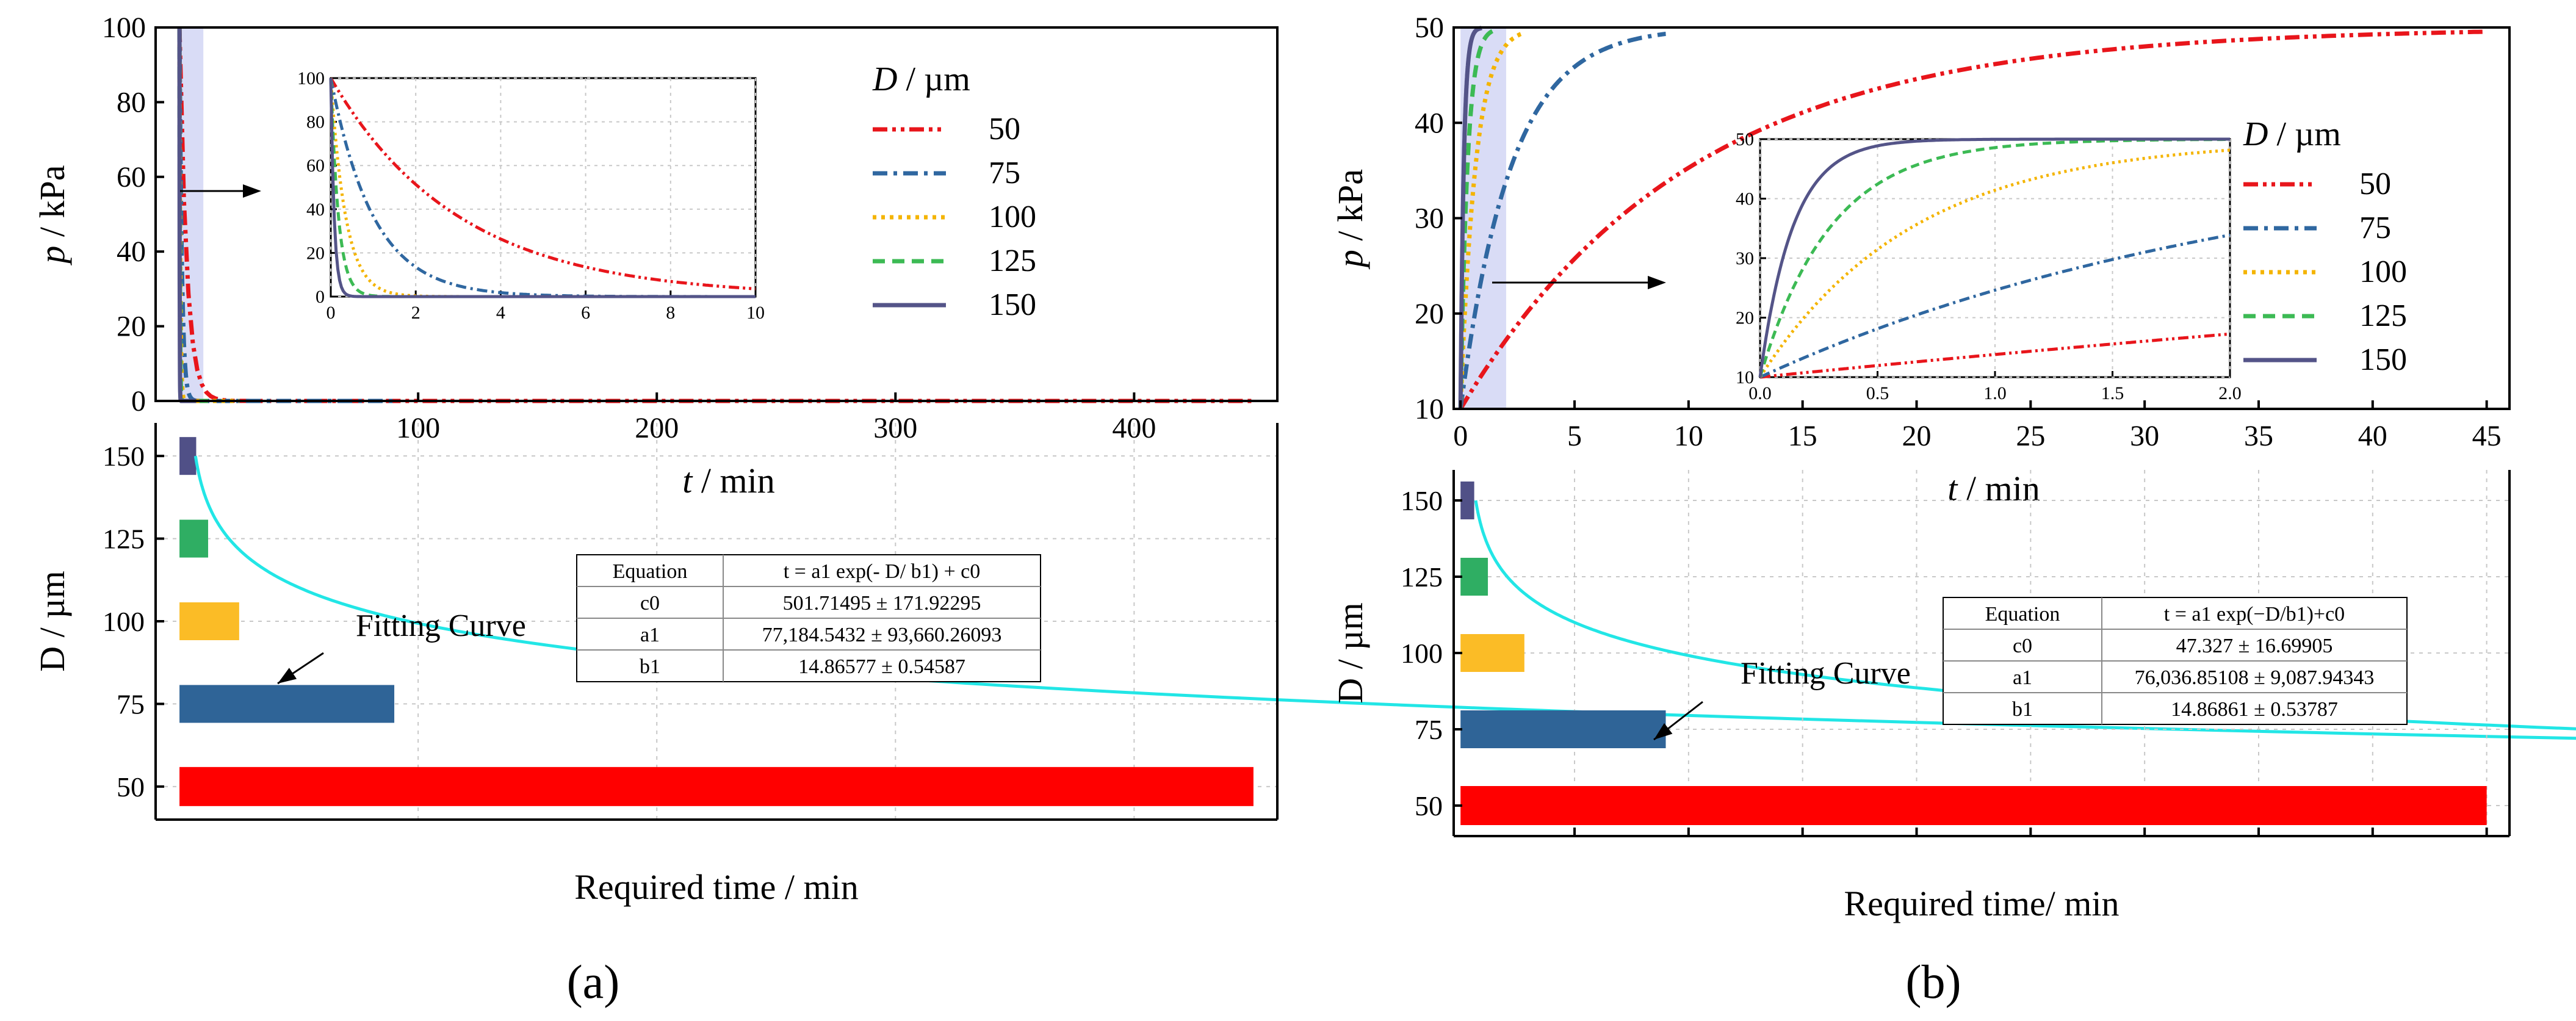 This screenshot has width=2576, height=1021. Describe the element at coordinates (287, 676) in the screenshot. I see `fitting-curve-arrow-head` at that location.